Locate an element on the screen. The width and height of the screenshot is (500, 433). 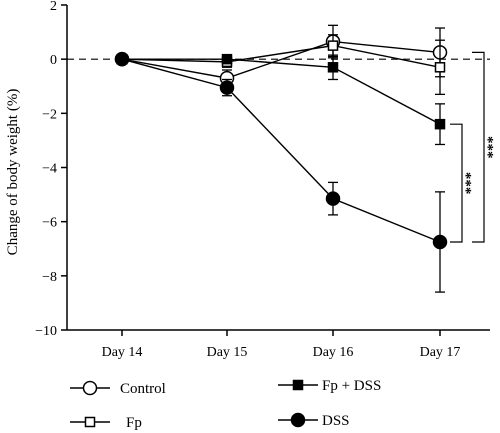
legend-item-fp-dss: Fp + DSS is located at coordinates (329, 386).